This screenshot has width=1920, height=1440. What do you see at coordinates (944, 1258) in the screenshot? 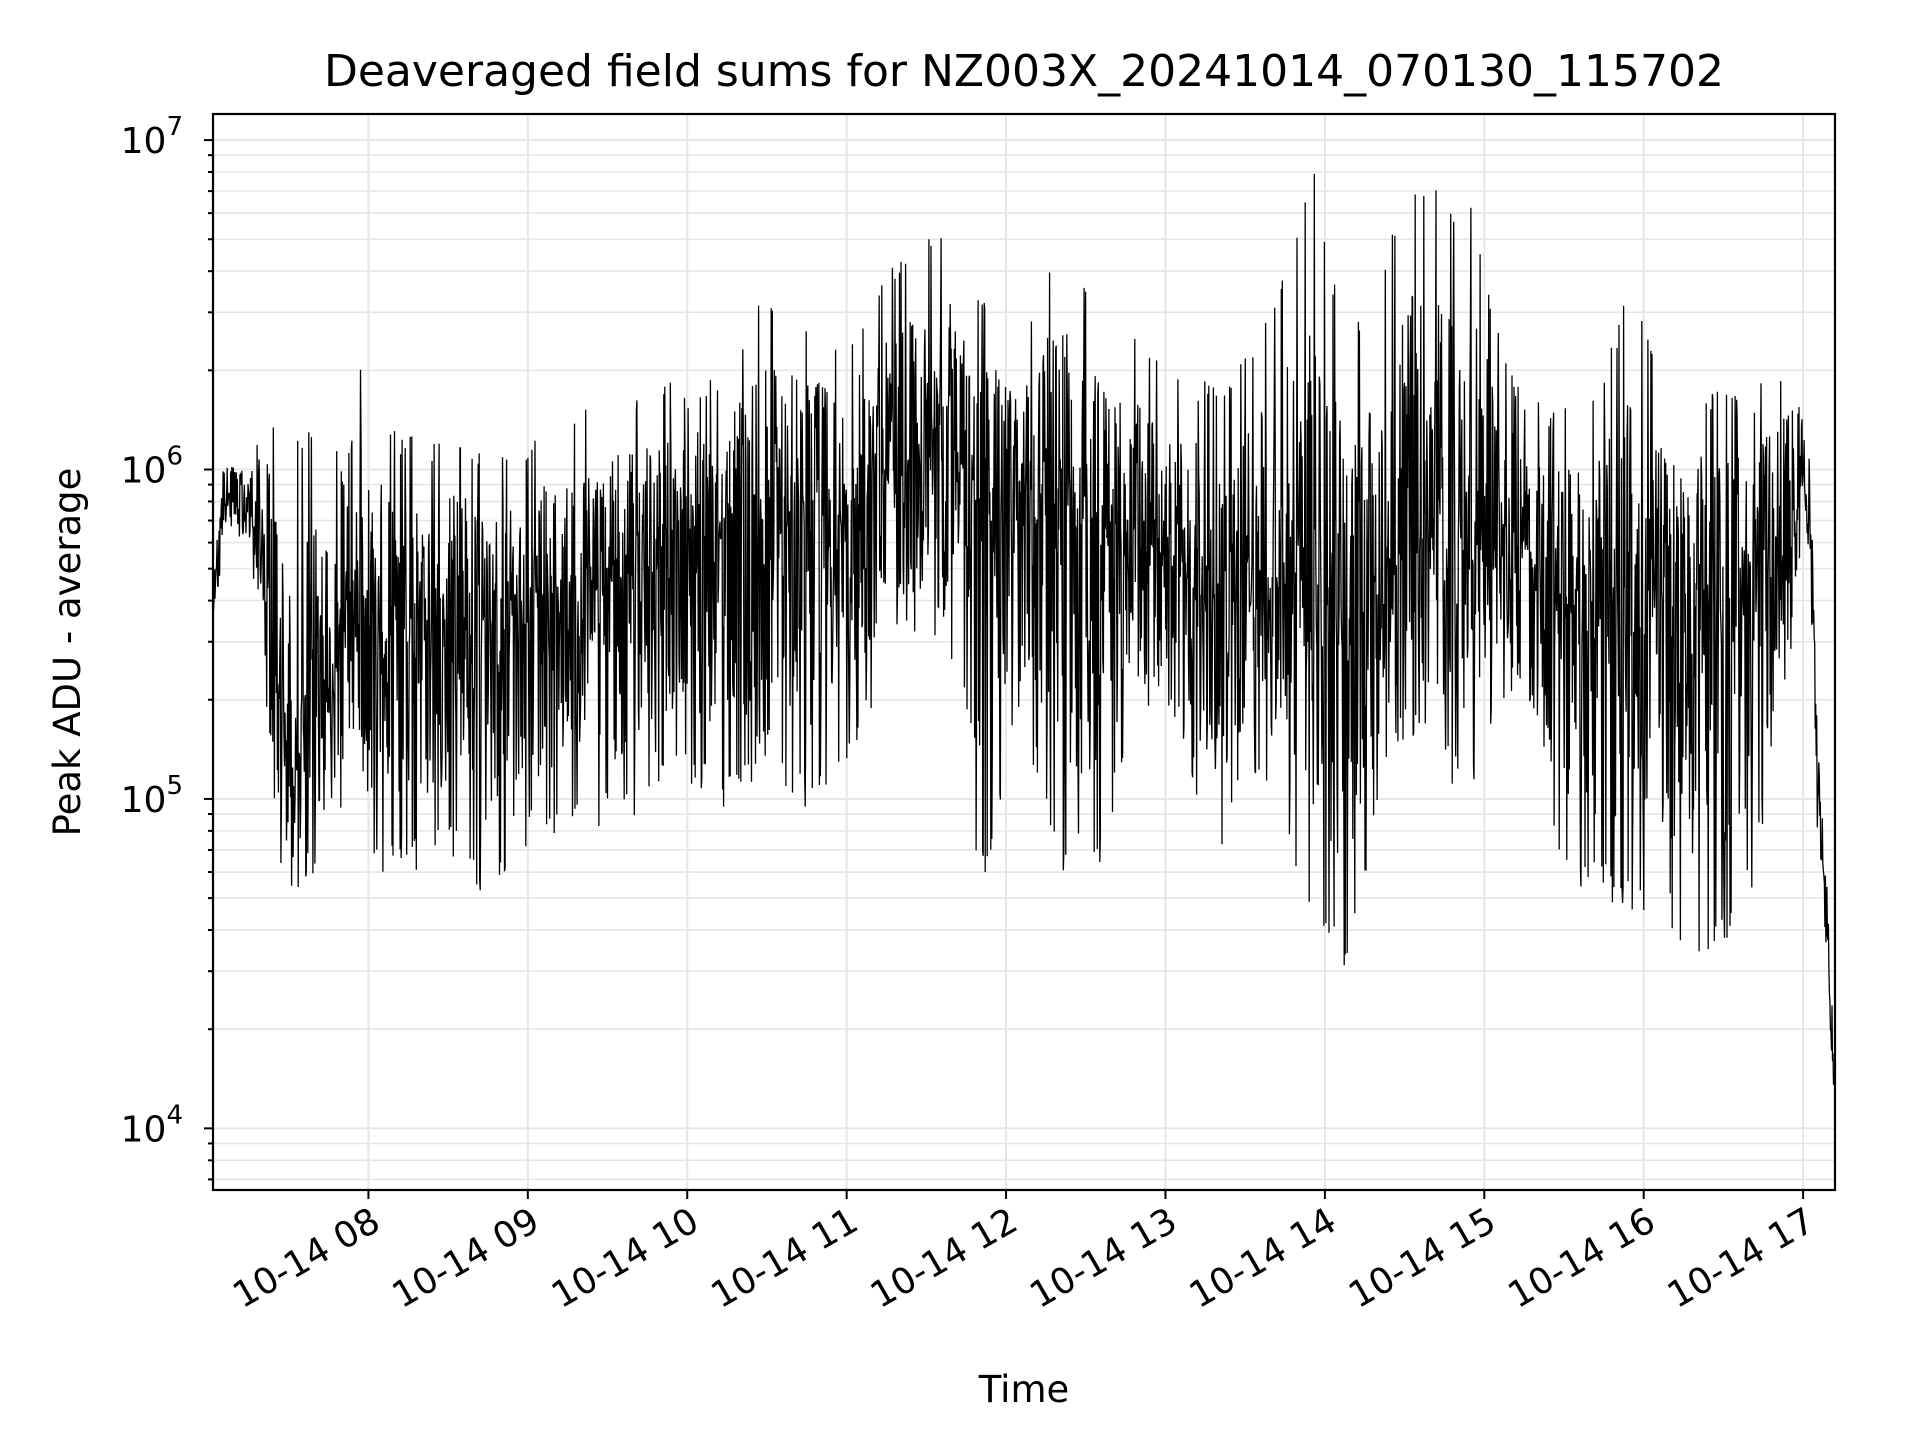
I see `x-tick-label: 10-14 12` at bounding box center [944, 1258].